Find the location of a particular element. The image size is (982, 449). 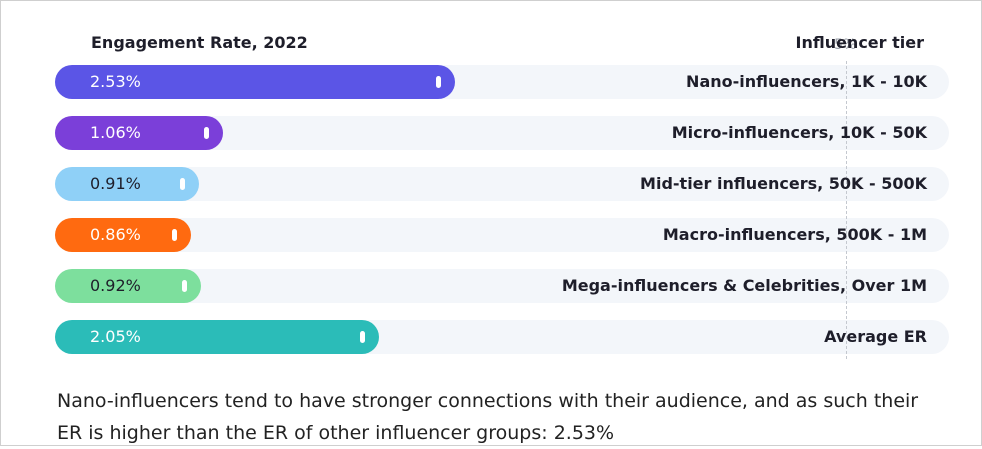

bar-value-label: 0.86% is located at coordinates (115, 234).